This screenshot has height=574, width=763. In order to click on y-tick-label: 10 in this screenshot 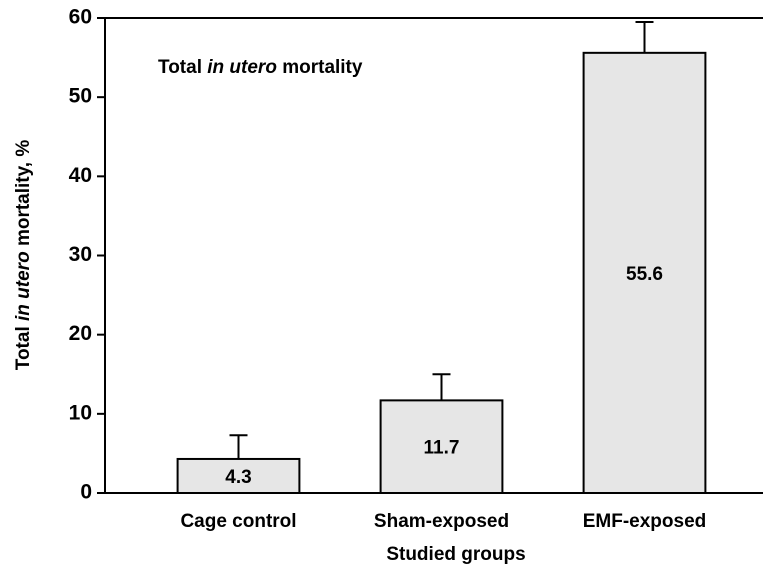, I will do `click(80, 412)`.